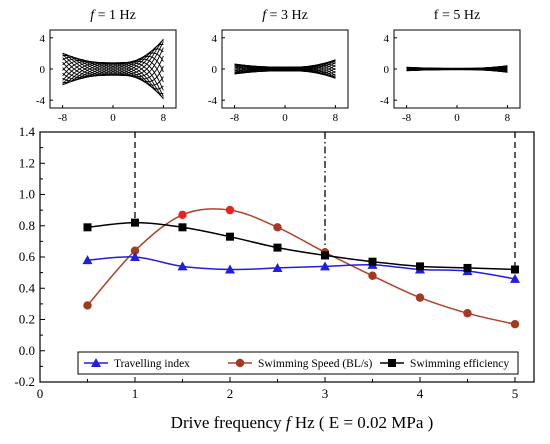  I want to click on y-tick-label: -0.2, so click(24, 381).